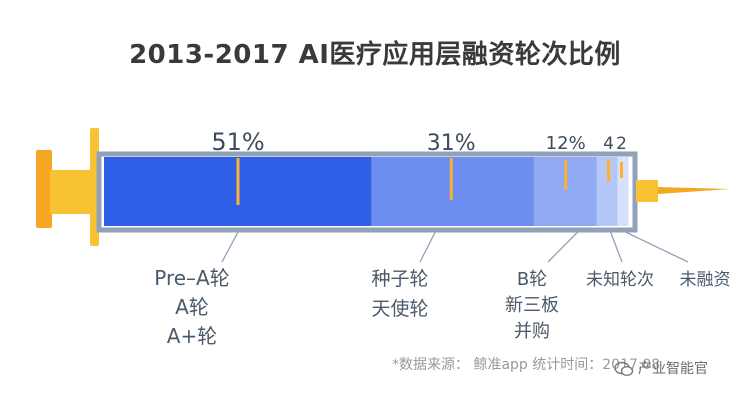 This screenshot has width=750, height=401. Describe the element at coordinates (532, 279) in the screenshot. I see `category-label: B轮` at that location.